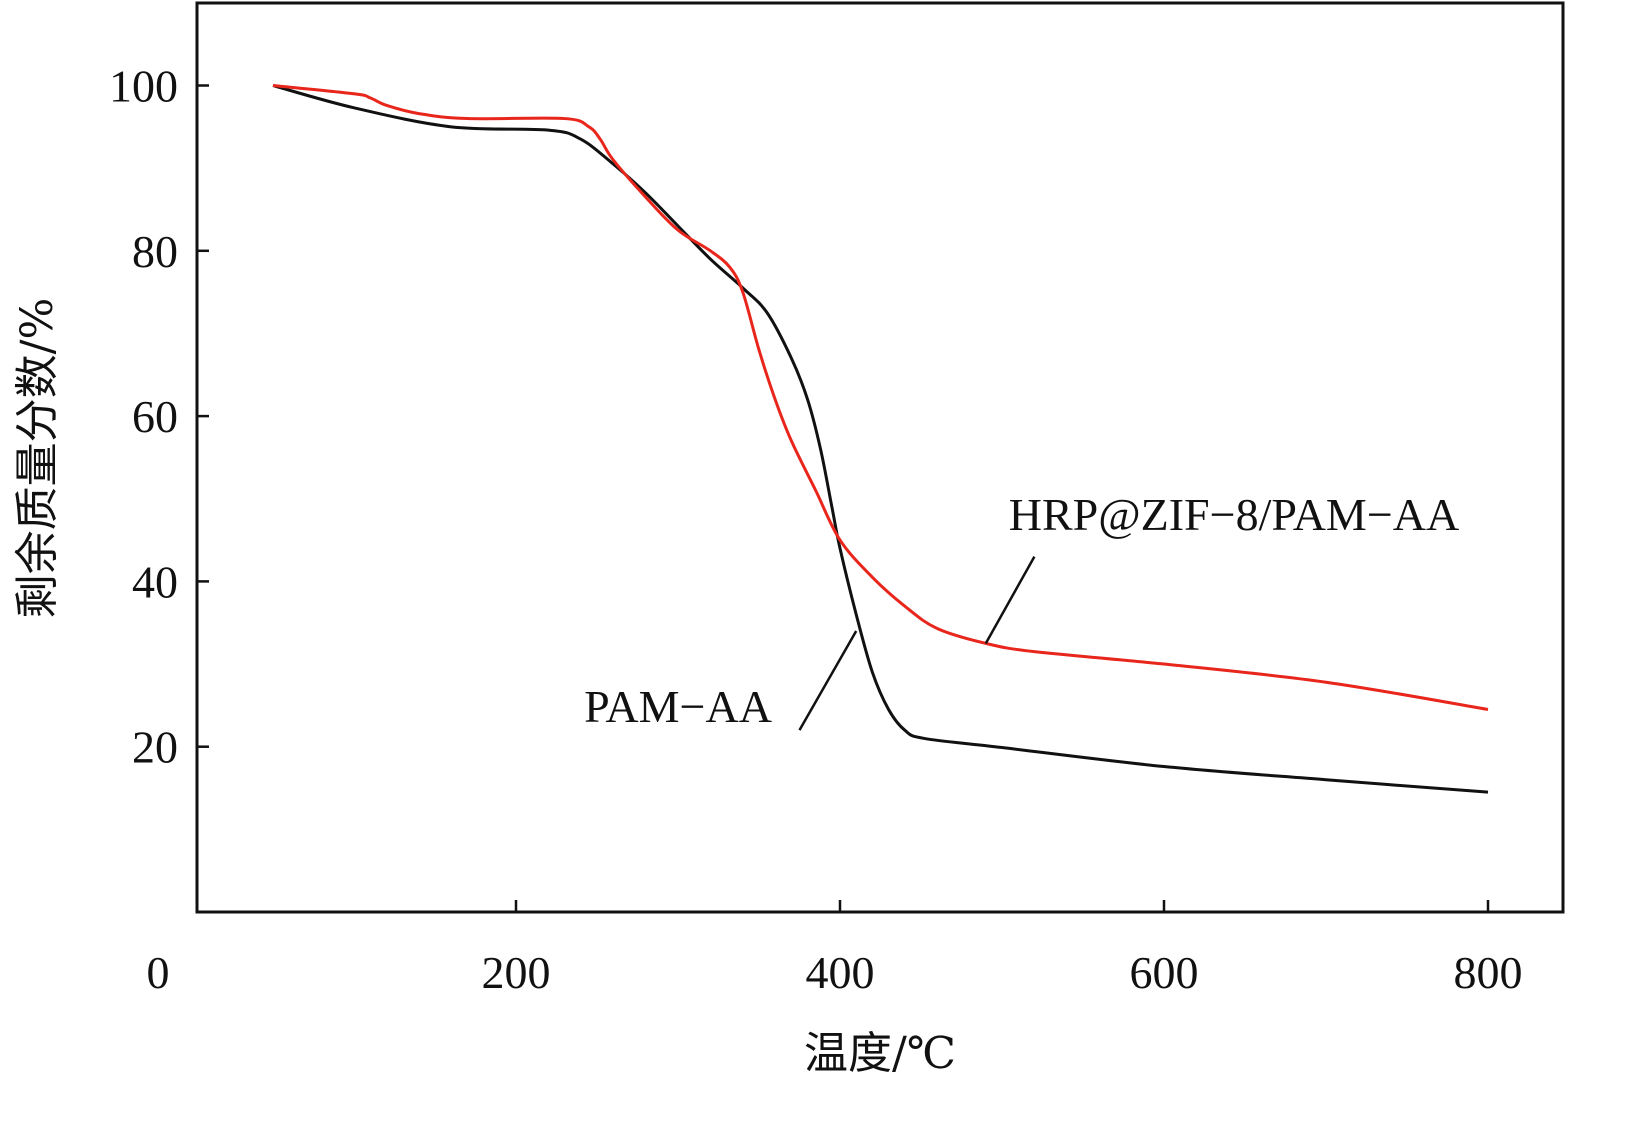 This screenshot has width=1625, height=1124. What do you see at coordinates (880, 1053) in the screenshot?
I see `x-axis-title: 温度/℃` at bounding box center [880, 1053].